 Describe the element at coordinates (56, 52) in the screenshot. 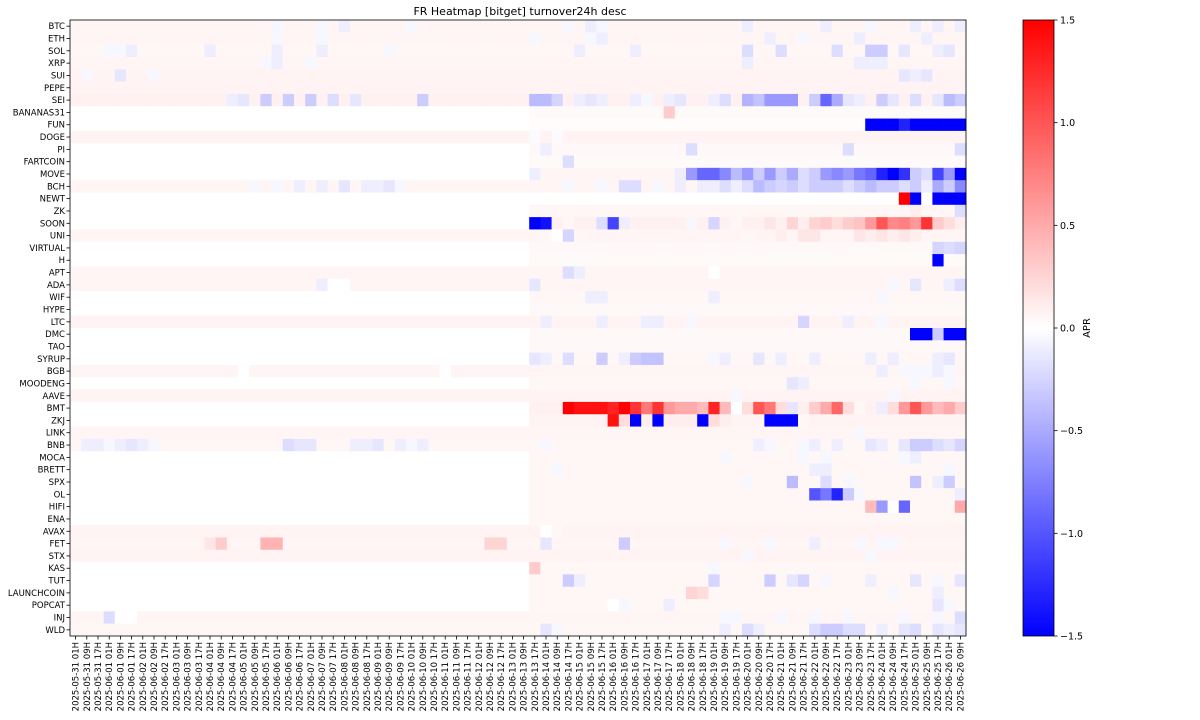

I see `y-tick-label: SOL` at that location.